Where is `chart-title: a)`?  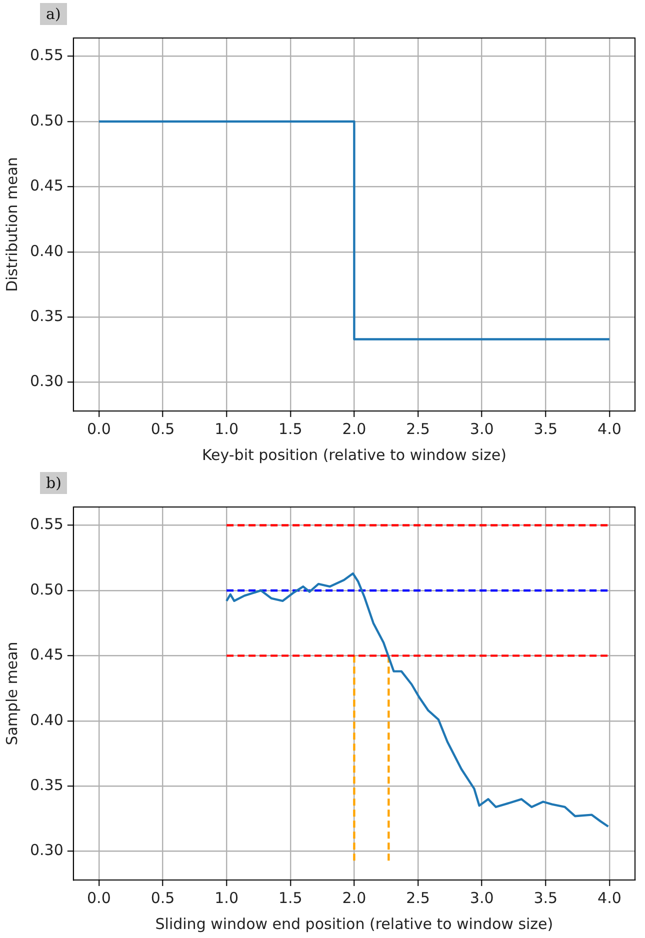 chart-title: a) is located at coordinates (53, 14).